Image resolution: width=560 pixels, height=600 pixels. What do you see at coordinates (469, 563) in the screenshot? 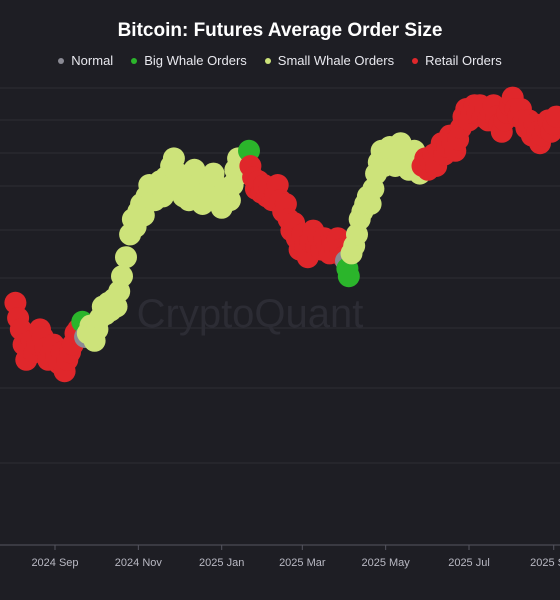
I see `x-tick-label: 2025 Jul` at bounding box center [469, 563].